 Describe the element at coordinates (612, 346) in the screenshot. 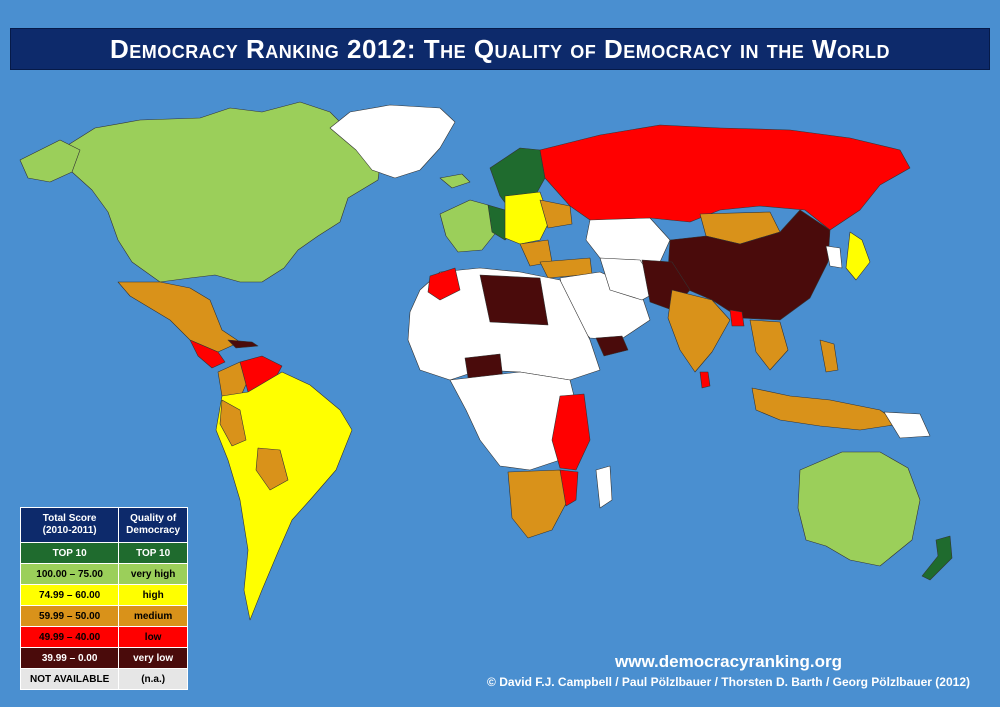

I see `region-yemen` at that location.